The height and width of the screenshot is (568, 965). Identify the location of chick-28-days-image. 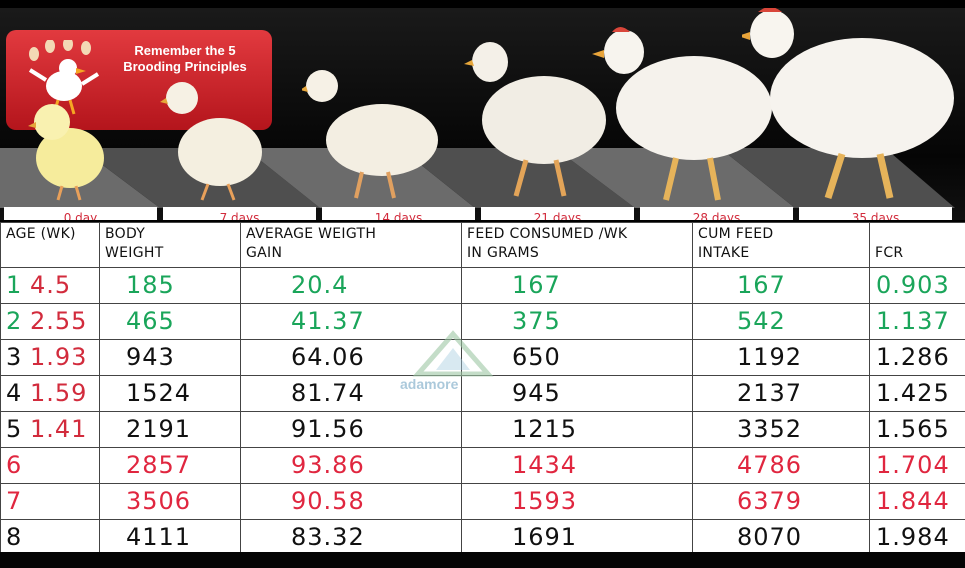
(682, 114).